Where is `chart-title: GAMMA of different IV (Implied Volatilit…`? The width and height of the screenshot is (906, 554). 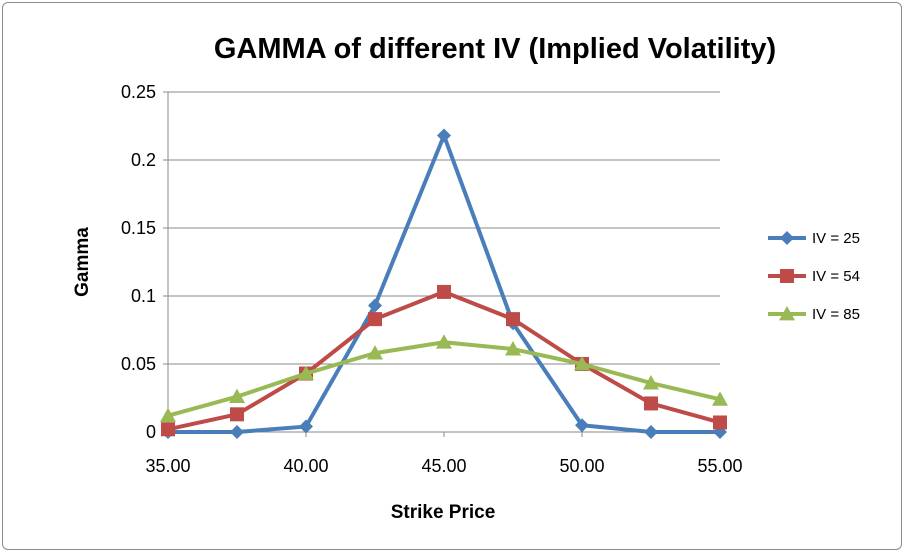
chart-title: GAMMA of different IV (Implied Volatilit… is located at coordinates (495, 49).